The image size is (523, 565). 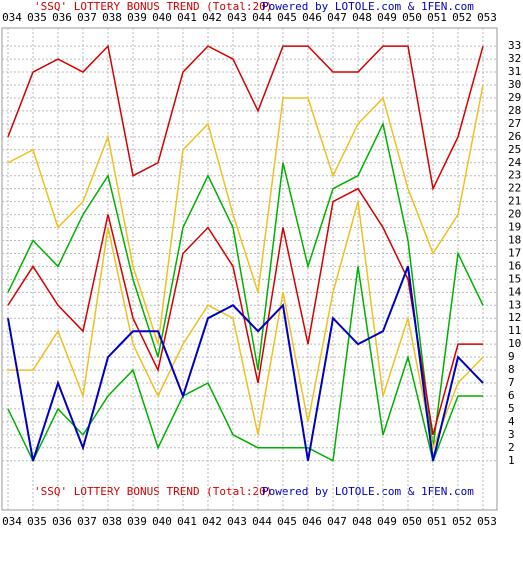 I want to click on y-tick-label: 26, so click(x=514, y=136).